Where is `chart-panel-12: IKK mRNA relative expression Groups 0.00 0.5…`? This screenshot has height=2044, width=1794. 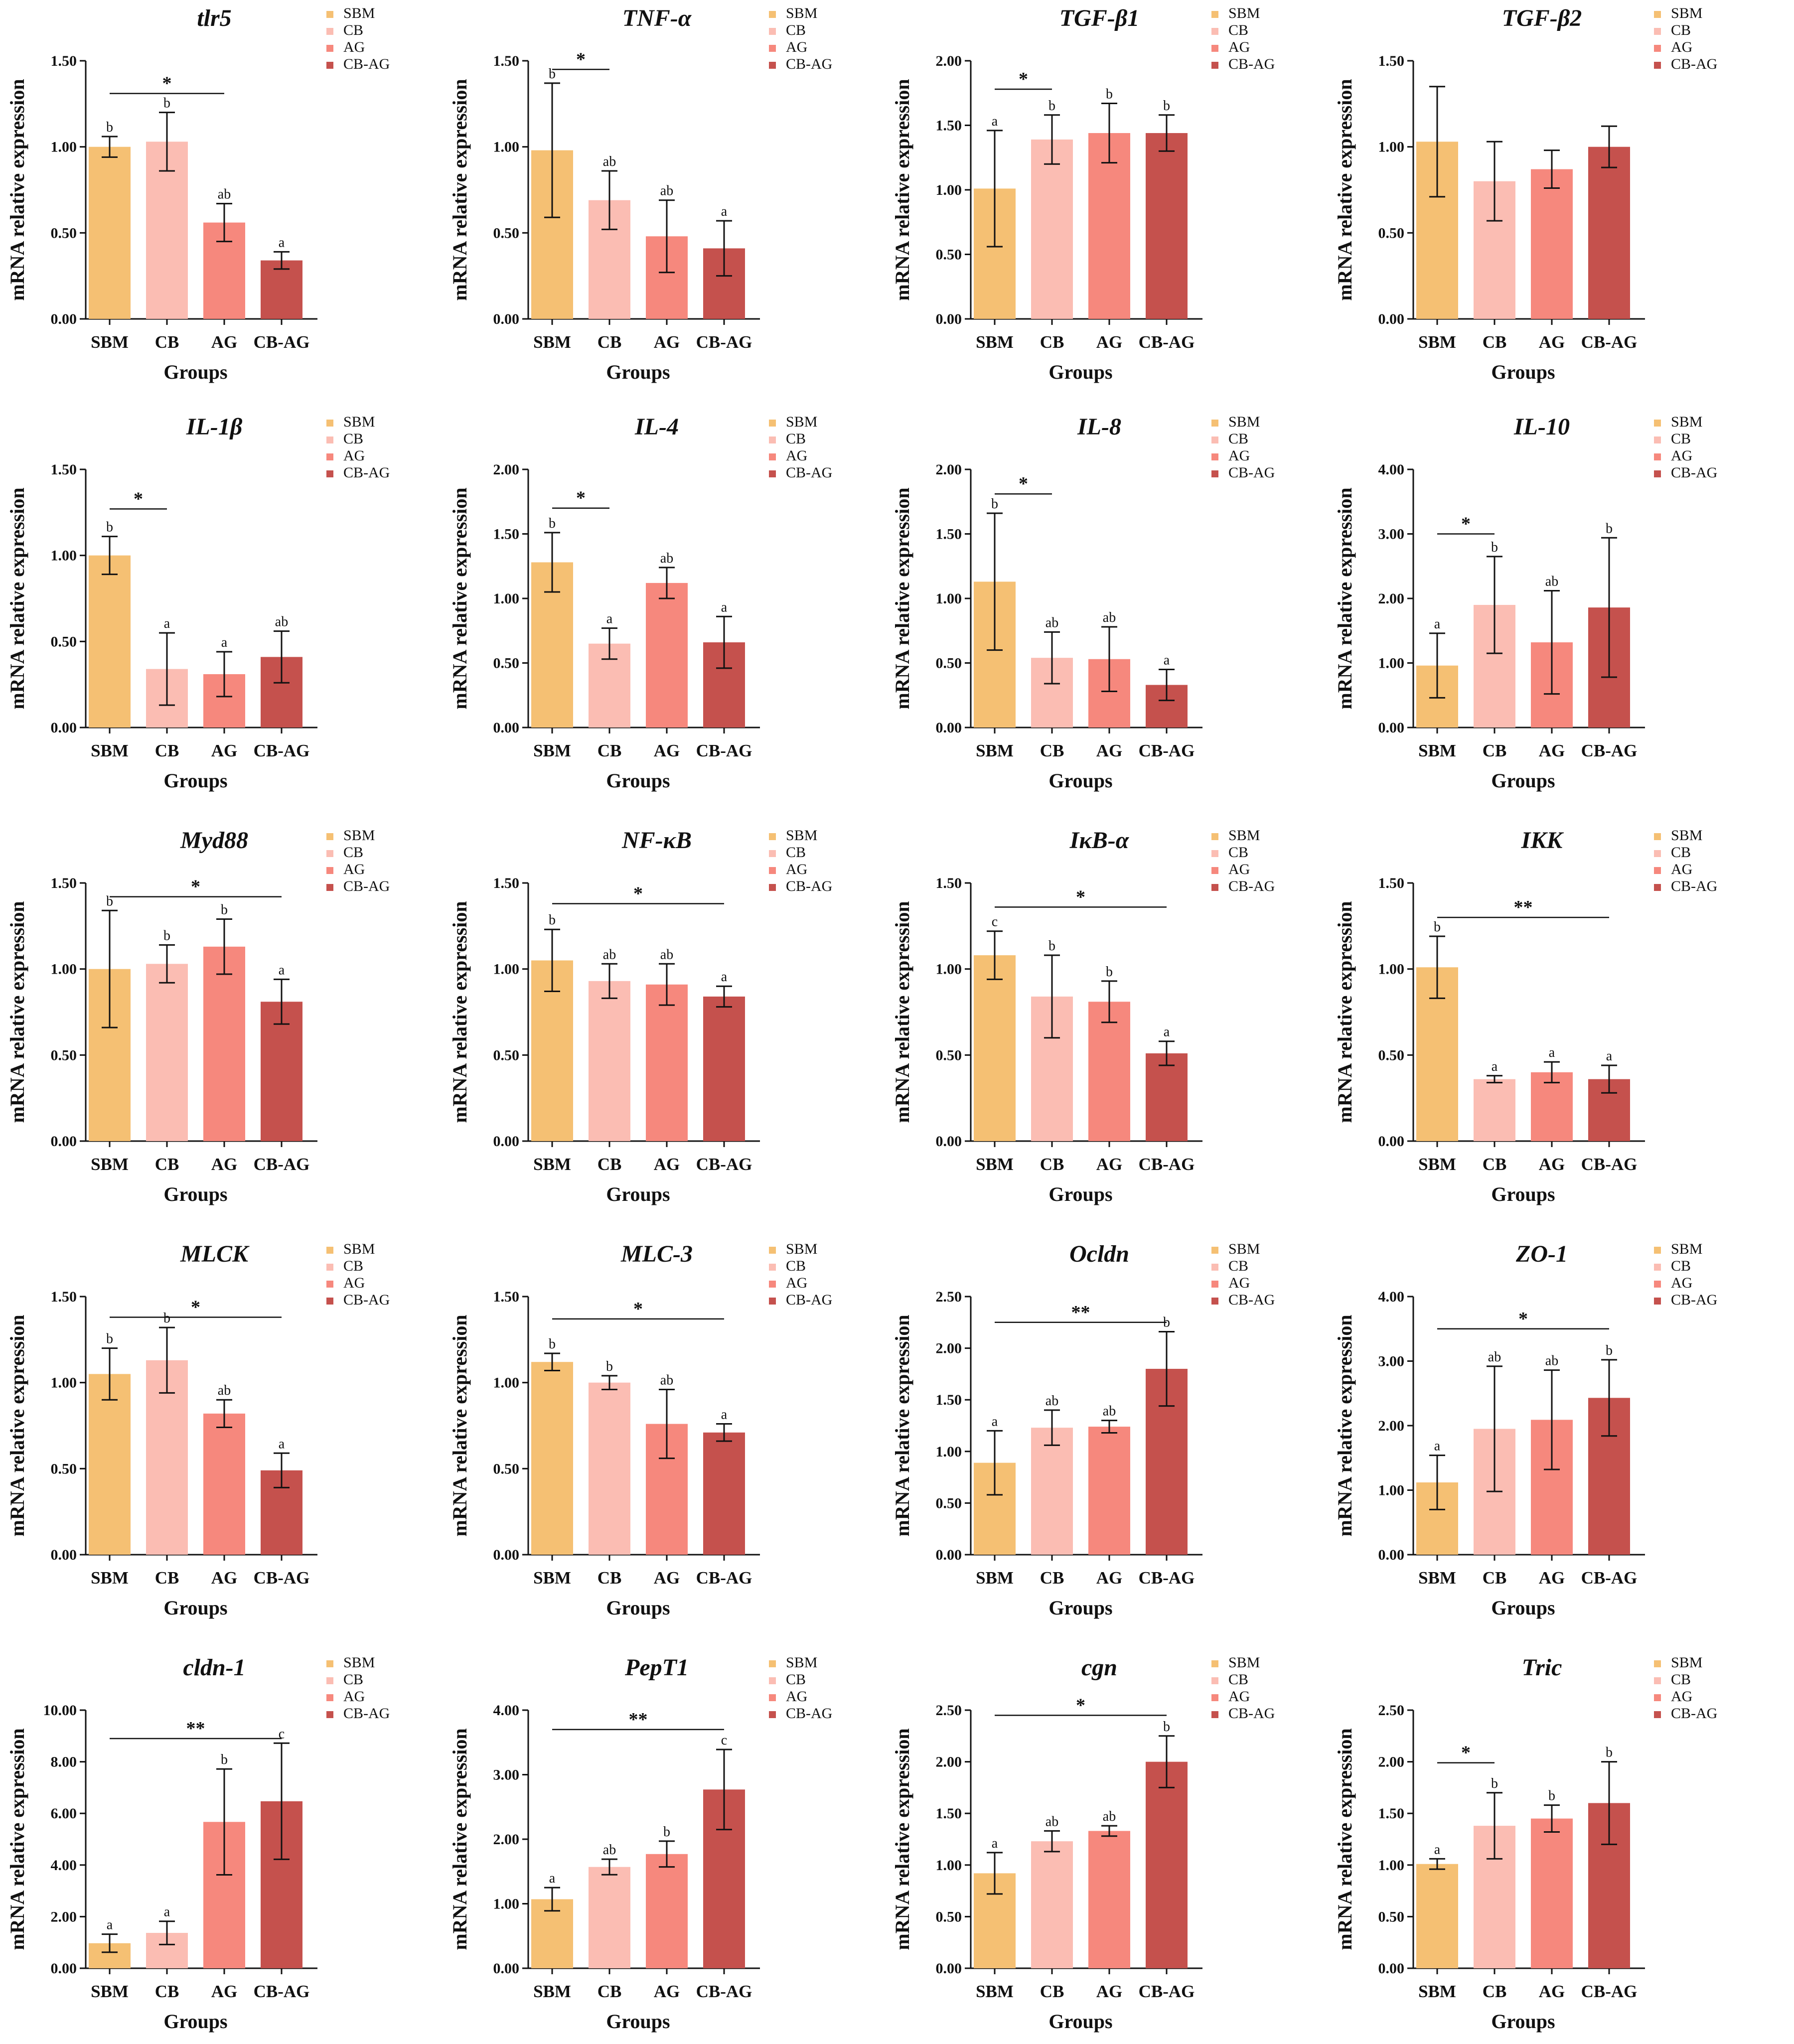
chart-panel-12: IKK mRNA relative expression Groups 0.00 0.5… is located at coordinates (1525, 1016).